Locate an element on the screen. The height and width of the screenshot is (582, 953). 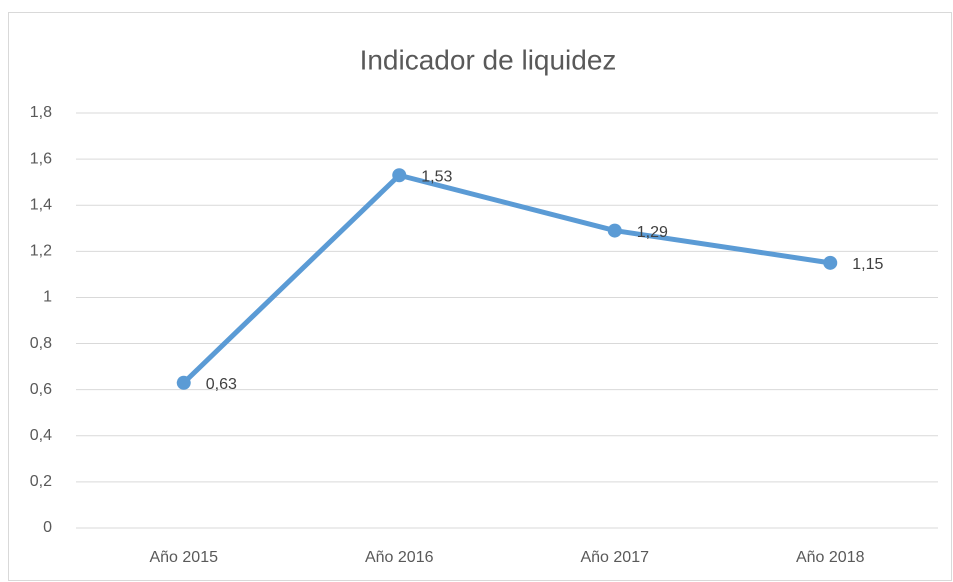
x-tick-label: Año 2018 is located at coordinates (830, 557).